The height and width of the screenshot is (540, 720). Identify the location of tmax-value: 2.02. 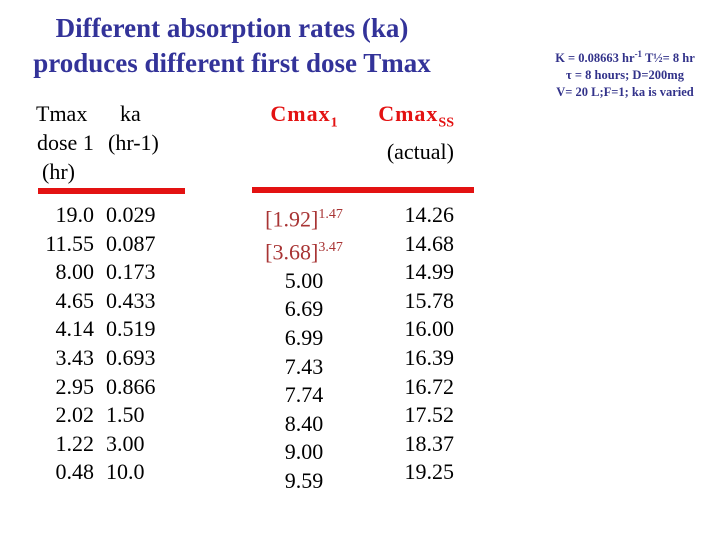
(75, 415).